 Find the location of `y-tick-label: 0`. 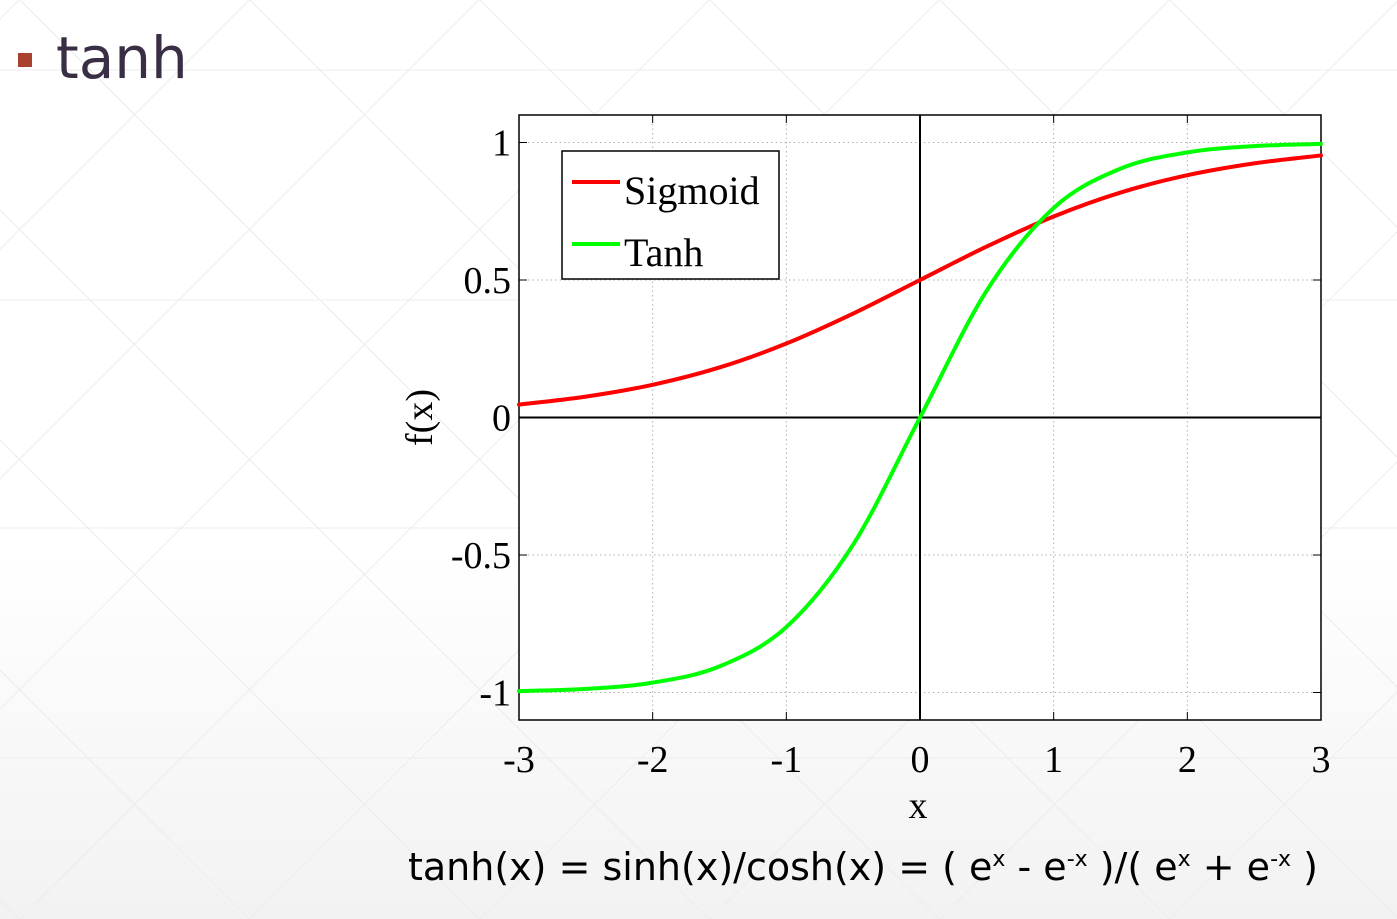

y-tick-label: 0 is located at coordinates (501, 419).